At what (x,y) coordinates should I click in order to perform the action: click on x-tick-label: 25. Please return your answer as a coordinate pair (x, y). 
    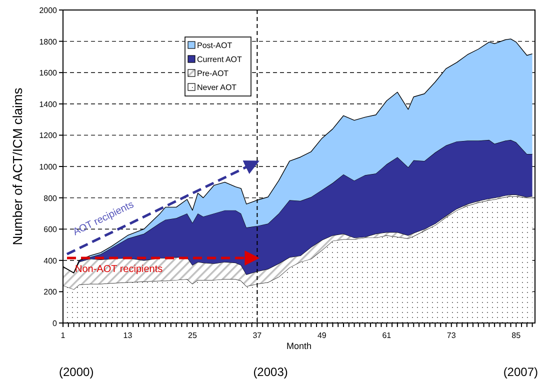
    Looking at the image, I should click on (193, 335).